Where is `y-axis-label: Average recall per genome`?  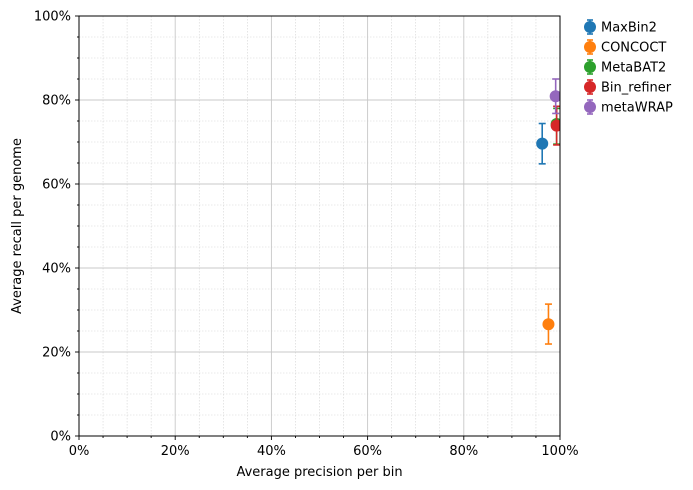
y-axis-label: Average recall per genome is located at coordinates (17, 226).